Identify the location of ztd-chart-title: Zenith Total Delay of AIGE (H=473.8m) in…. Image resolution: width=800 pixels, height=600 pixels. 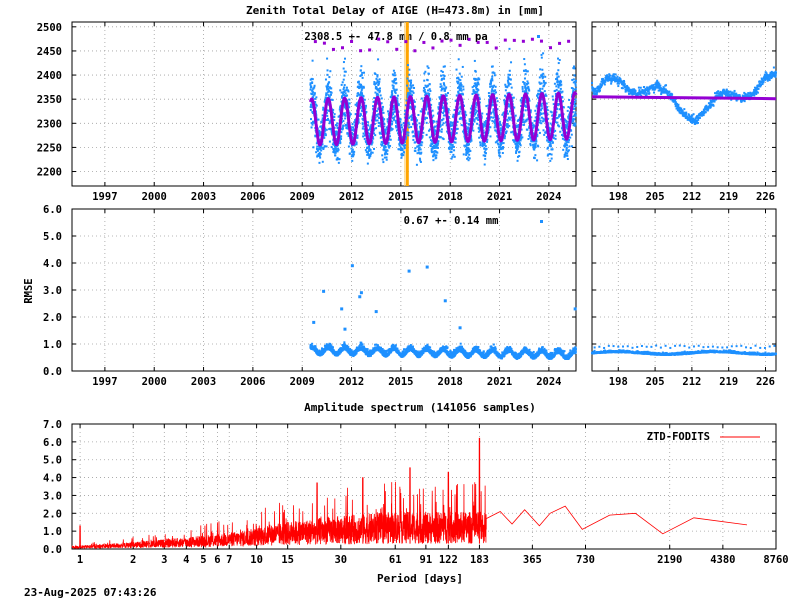
(395, 10).